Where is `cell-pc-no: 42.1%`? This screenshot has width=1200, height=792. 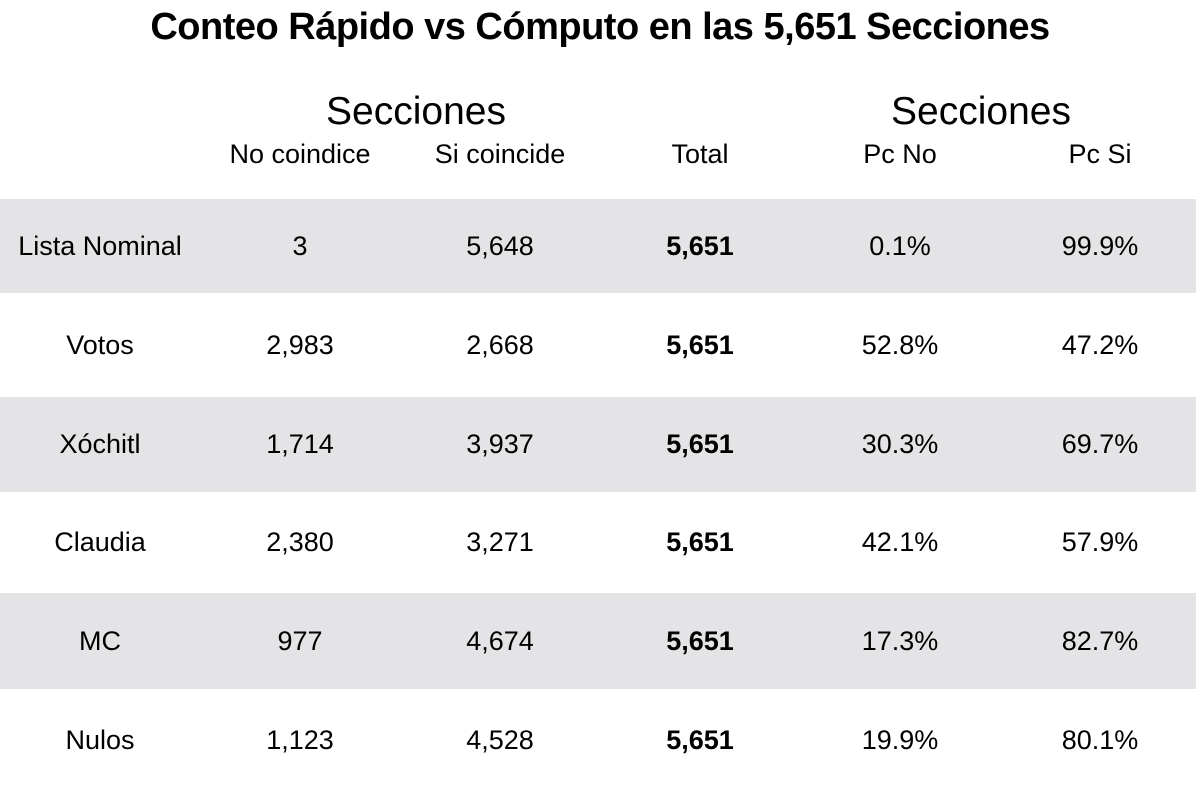
cell-pc-no: 42.1% is located at coordinates (900, 542).